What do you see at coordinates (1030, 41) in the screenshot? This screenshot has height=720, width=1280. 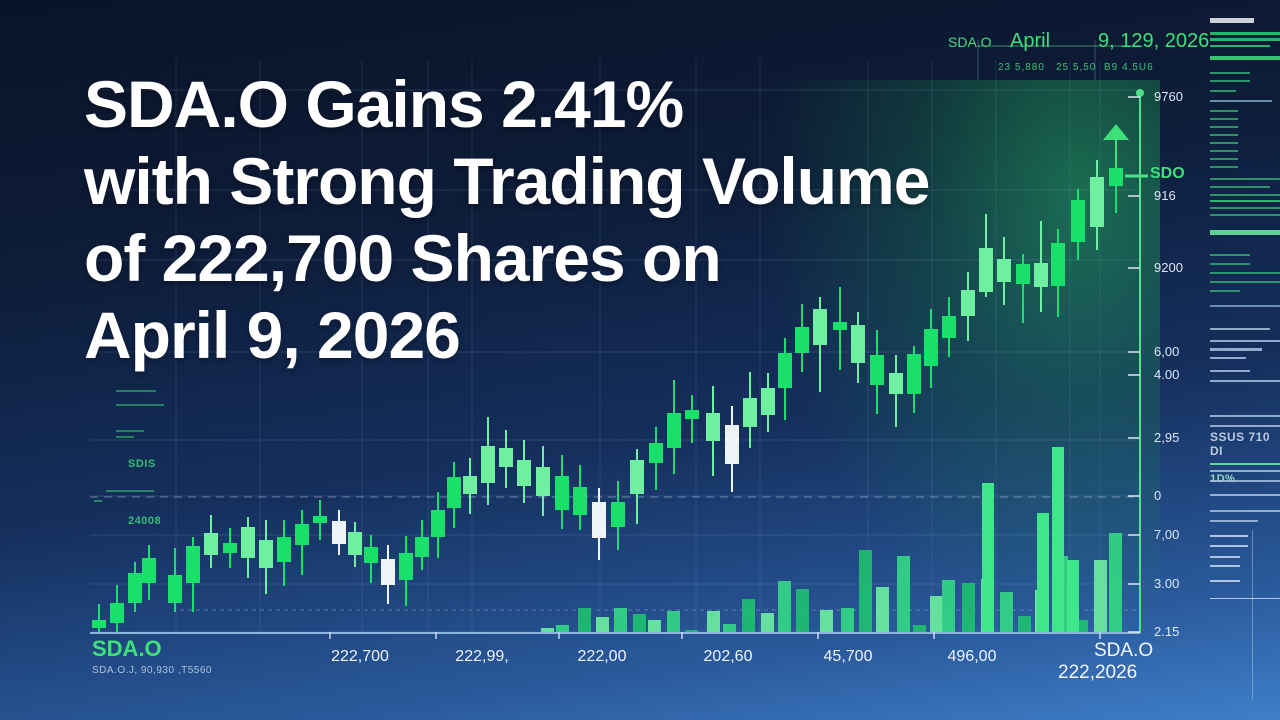 I see `top-month: April` at bounding box center [1030, 41].